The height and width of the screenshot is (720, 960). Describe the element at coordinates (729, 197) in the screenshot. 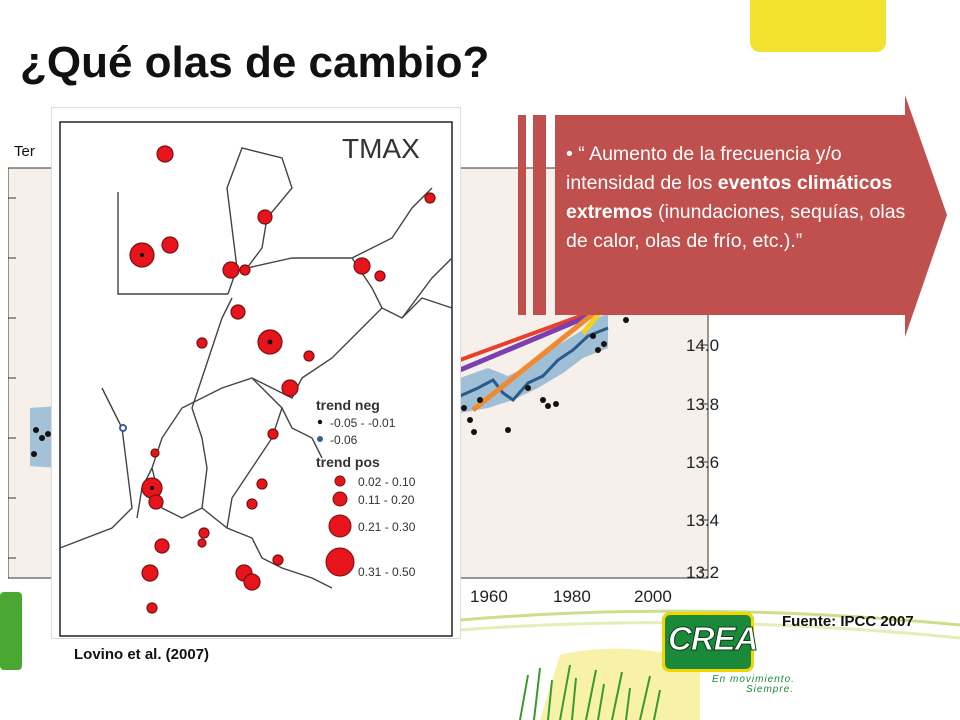

I see `callout-text-bold: eventos climáticos extremos` at that location.